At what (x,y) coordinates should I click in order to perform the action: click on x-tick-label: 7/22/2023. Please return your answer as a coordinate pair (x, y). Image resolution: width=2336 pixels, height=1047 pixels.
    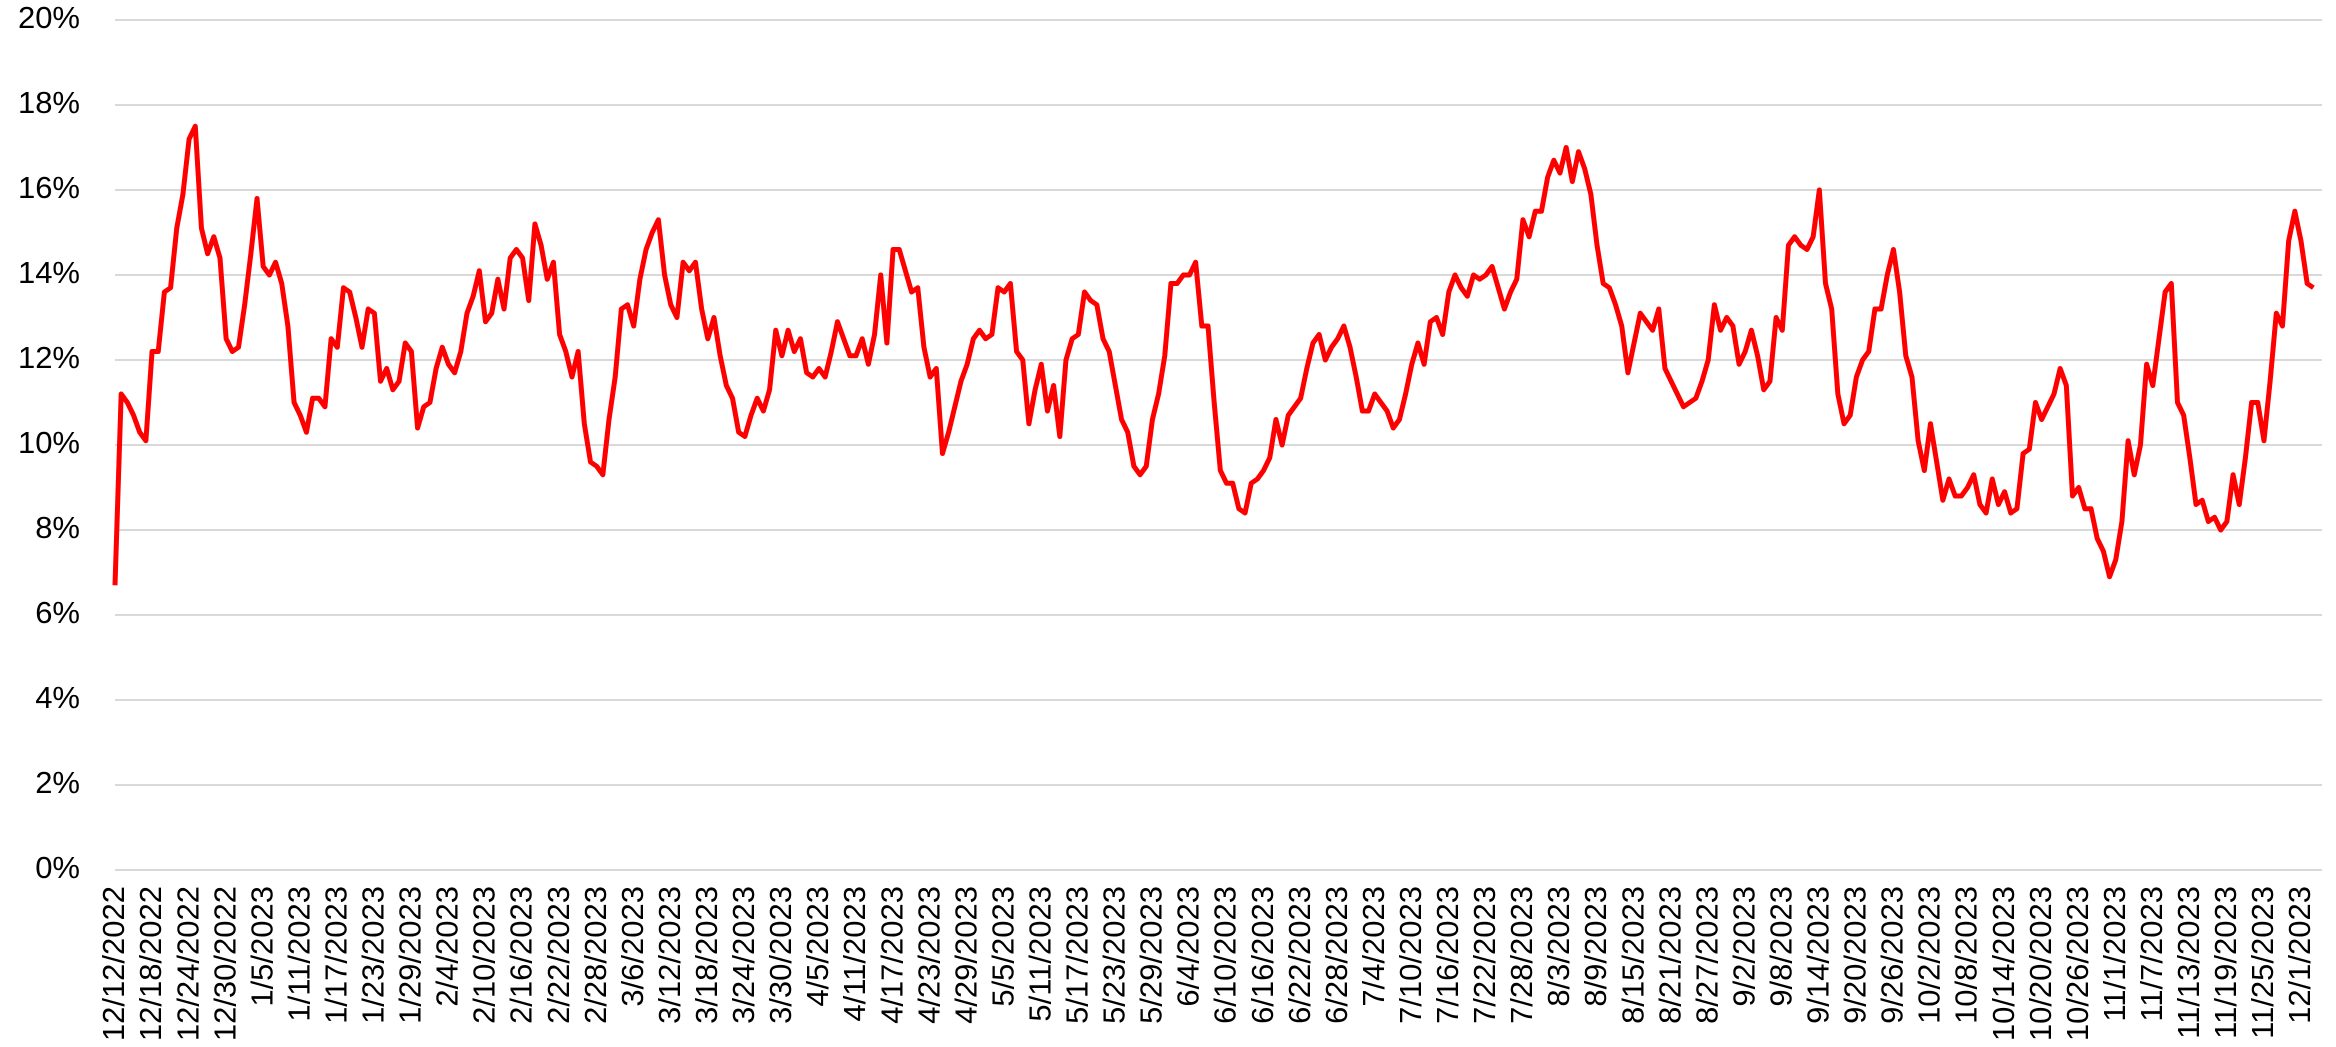
    Looking at the image, I should click on (1484, 955).